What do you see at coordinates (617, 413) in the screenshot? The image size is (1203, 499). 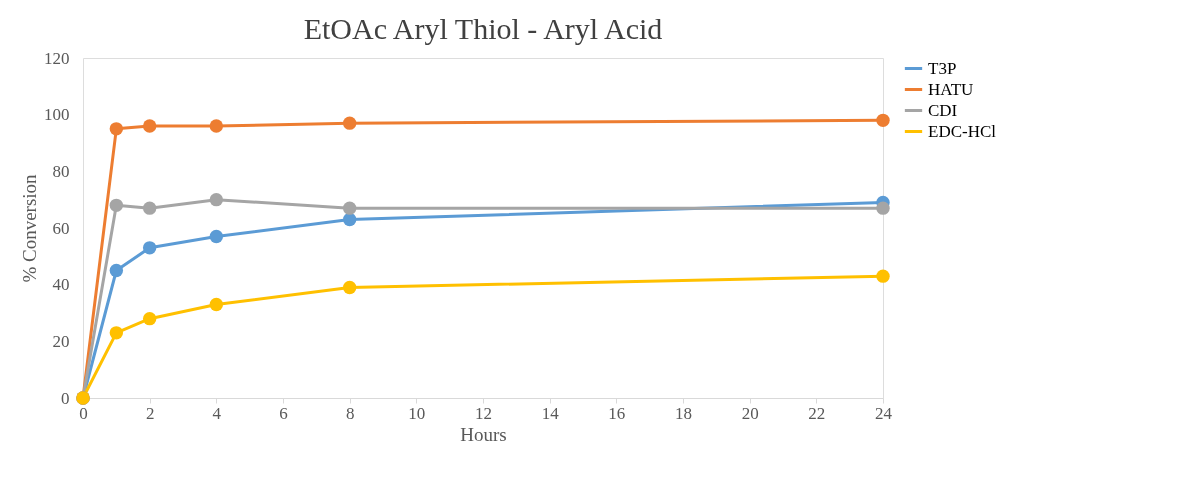 I see `x-tick-label: 16` at bounding box center [617, 413].